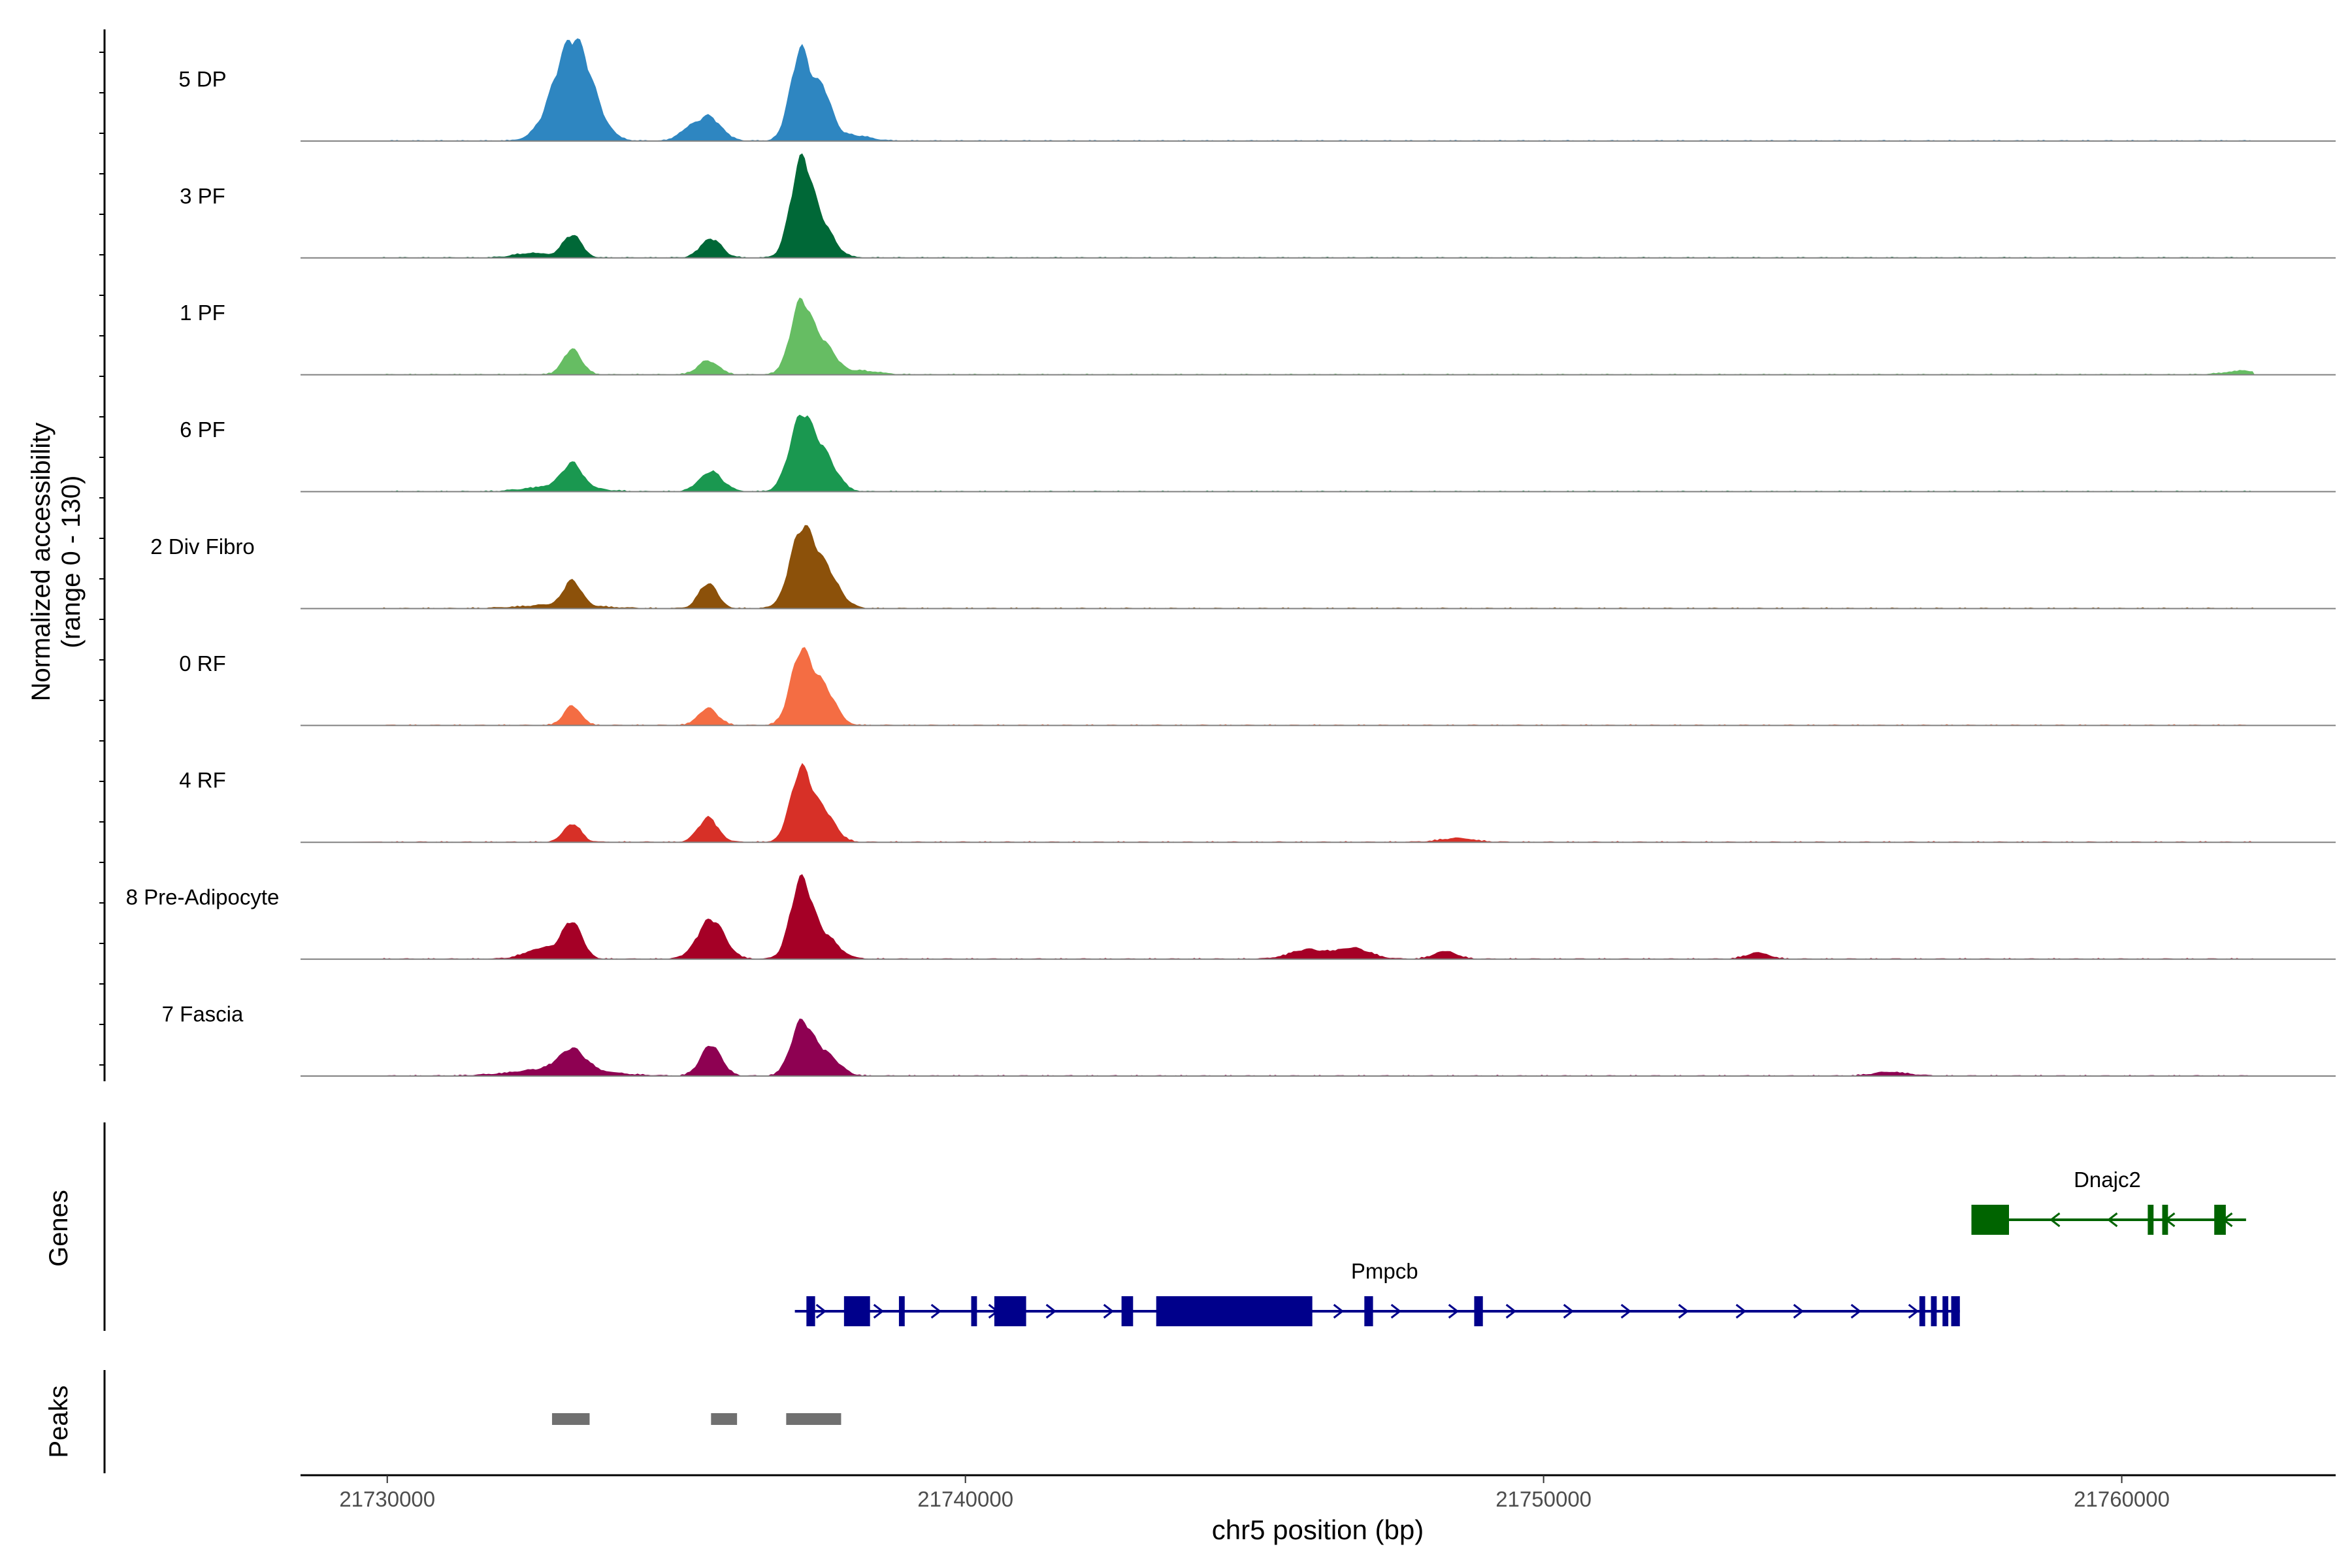 The width and height of the screenshot is (2352, 1568). I want to click on track-label: 8 Pre-Adipocyte, so click(203, 897).